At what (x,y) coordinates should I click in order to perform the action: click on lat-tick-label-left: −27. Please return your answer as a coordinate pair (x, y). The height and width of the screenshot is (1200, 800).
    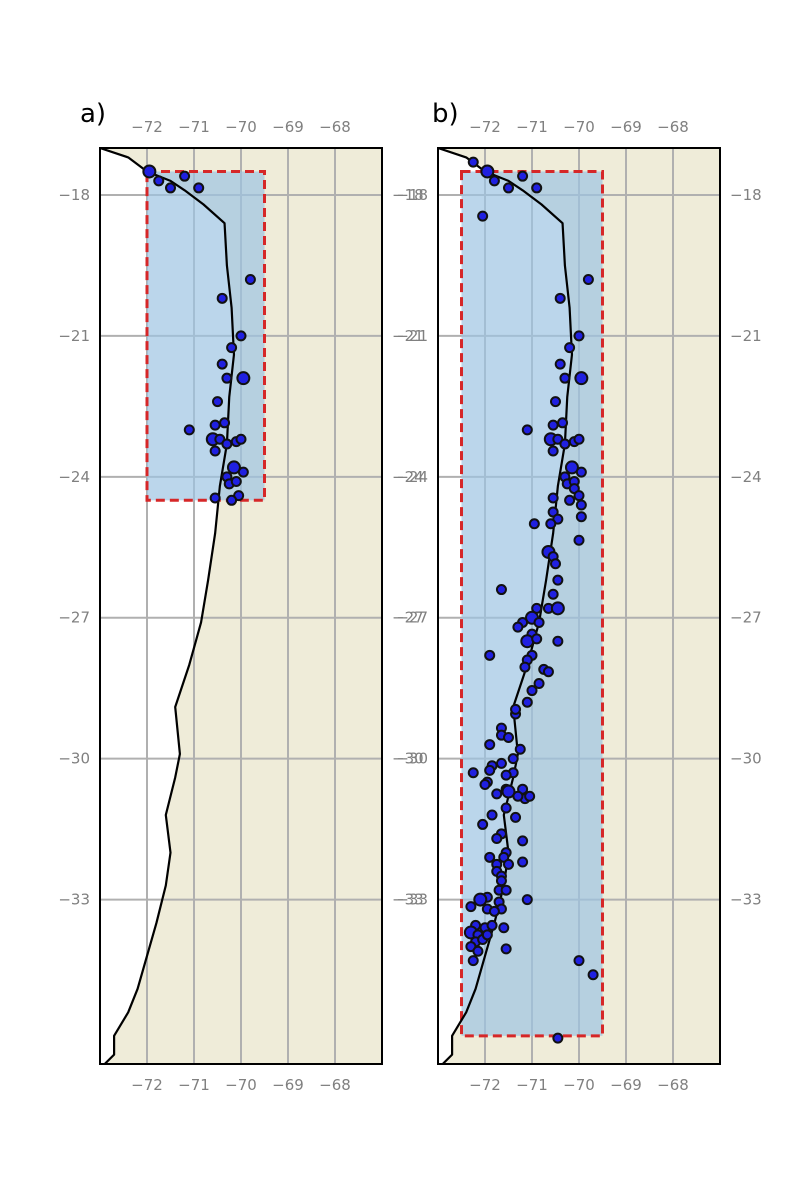
    Looking at the image, I should click on (412, 618).